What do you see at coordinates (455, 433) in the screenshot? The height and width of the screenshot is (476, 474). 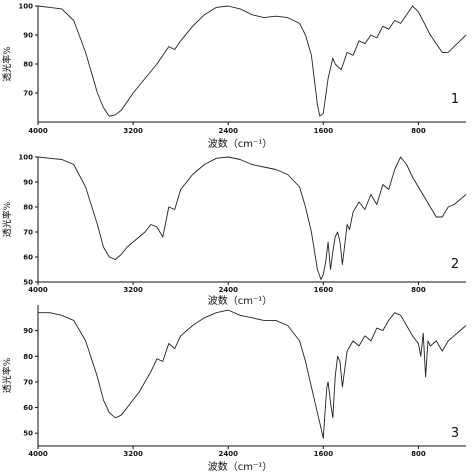 I see `panel-3-number-label: 3` at bounding box center [455, 433].